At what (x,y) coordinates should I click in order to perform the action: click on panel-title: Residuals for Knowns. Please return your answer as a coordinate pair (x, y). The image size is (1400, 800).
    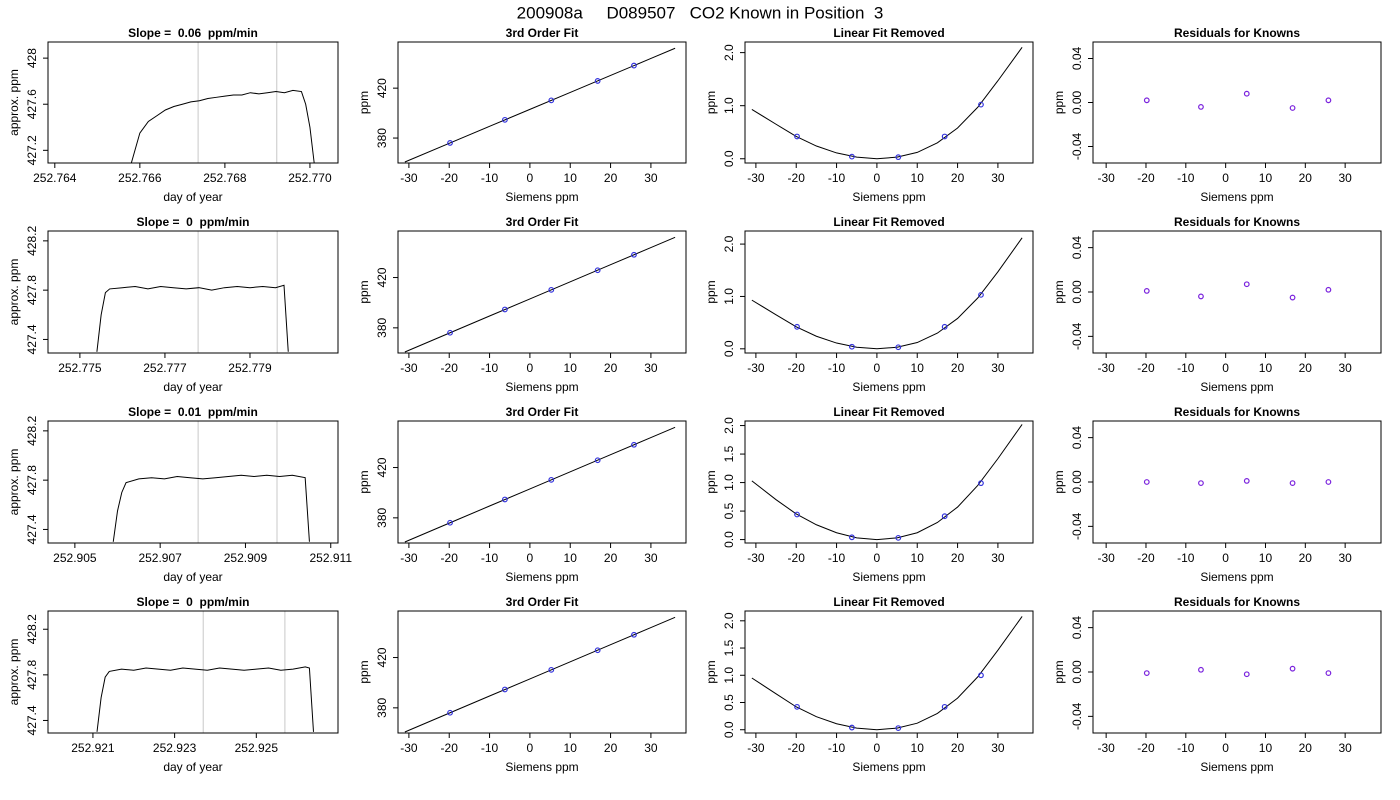
    Looking at the image, I should click on (1237, 602).